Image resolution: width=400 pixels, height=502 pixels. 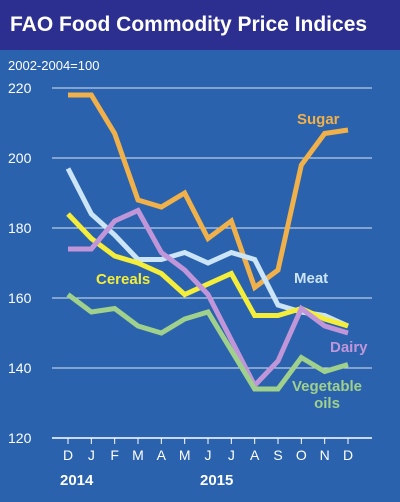 What do you see at coordinates (20, 158) in the screenshot?
I see `y-tick-label-200: 200` at bounding box center [20, 158].